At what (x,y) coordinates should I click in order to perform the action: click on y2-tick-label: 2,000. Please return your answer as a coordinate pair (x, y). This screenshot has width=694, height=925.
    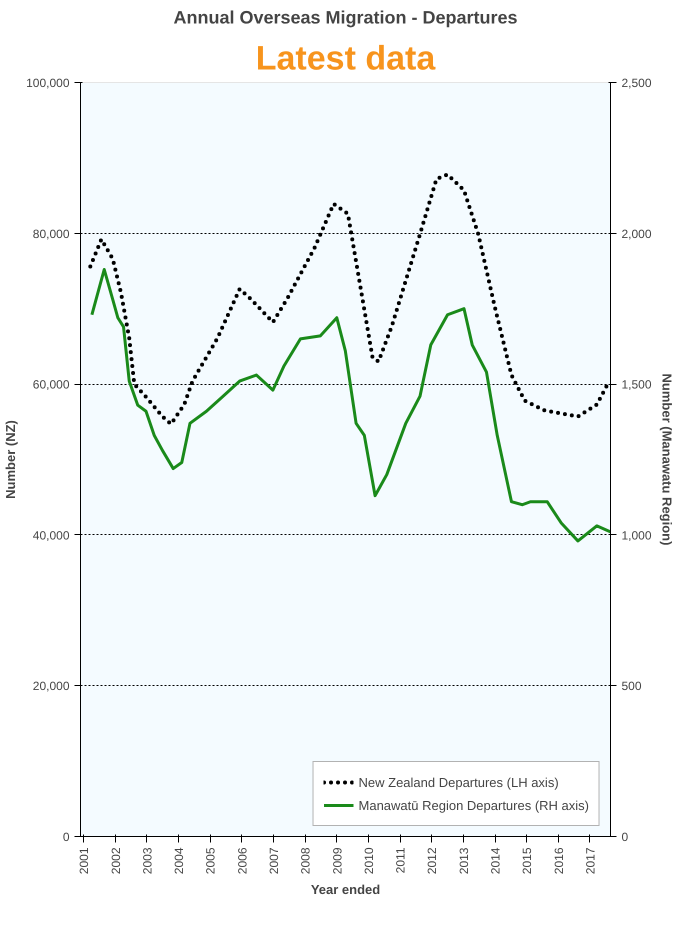
    Looking at the image, I should click on (637, 233).